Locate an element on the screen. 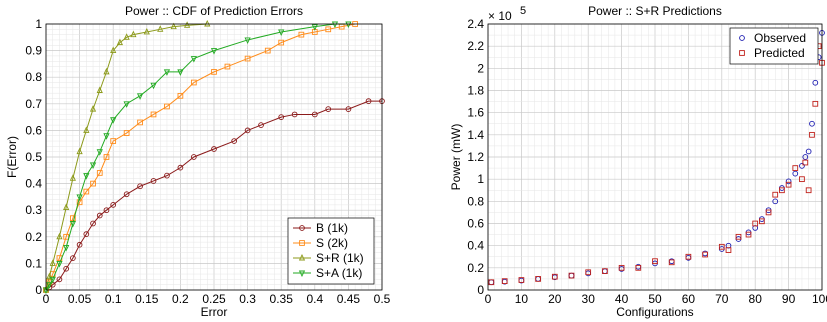 This screenshot has width=827, height=322. cdf-legend-label: B (1k) is located at coordinates (332, 228).